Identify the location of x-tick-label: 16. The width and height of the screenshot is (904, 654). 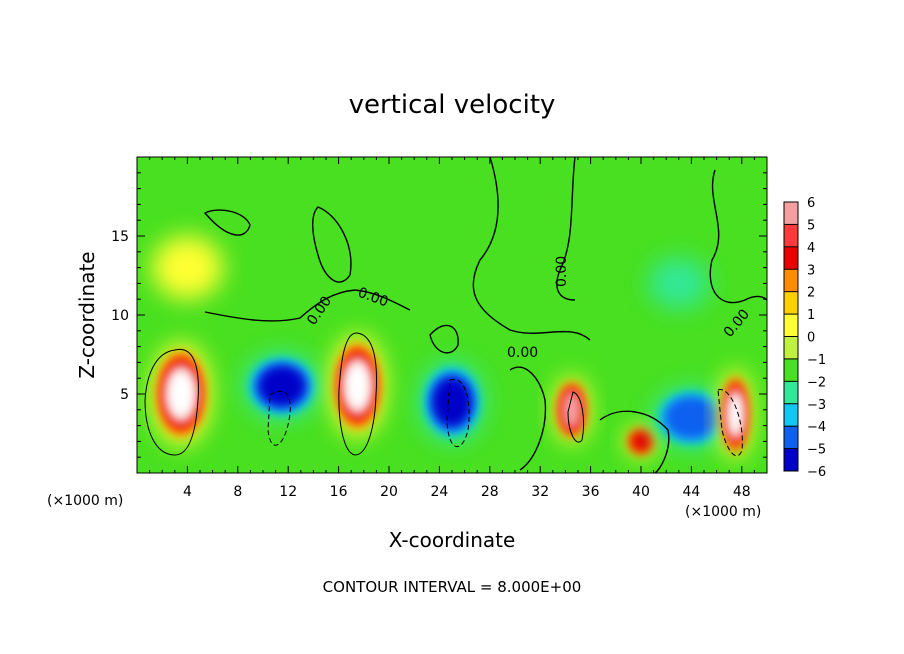
(339, 492).